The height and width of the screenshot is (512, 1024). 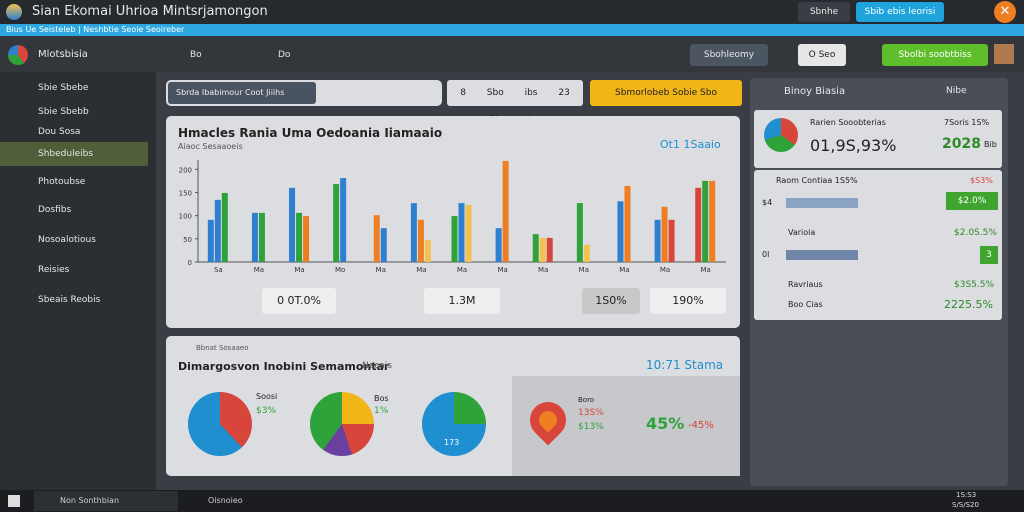 What do you see at coordinates (822, 55) in the screenshot?
I see `button: O Seo` at bounding box center [822, 55].